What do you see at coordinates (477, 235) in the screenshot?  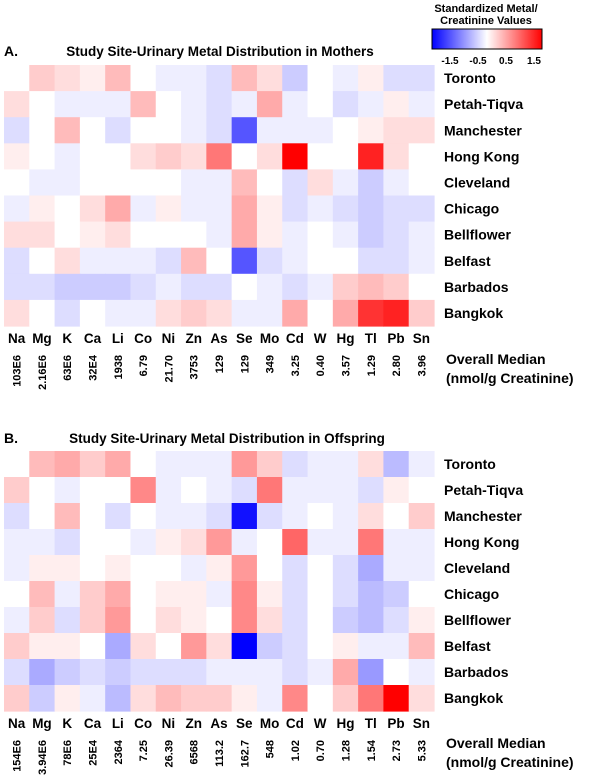 I see `row-label: Bellflower` at bounding box center [477, 235].